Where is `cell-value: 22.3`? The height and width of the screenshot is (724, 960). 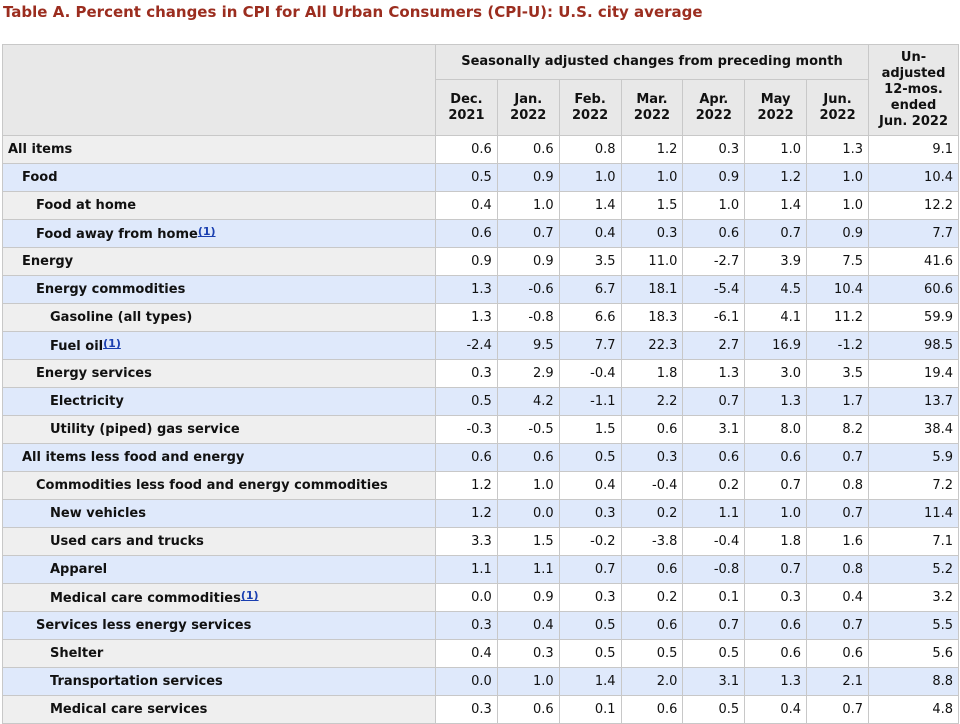 cell-value: 22.3 is located at coordinates (652, 345).